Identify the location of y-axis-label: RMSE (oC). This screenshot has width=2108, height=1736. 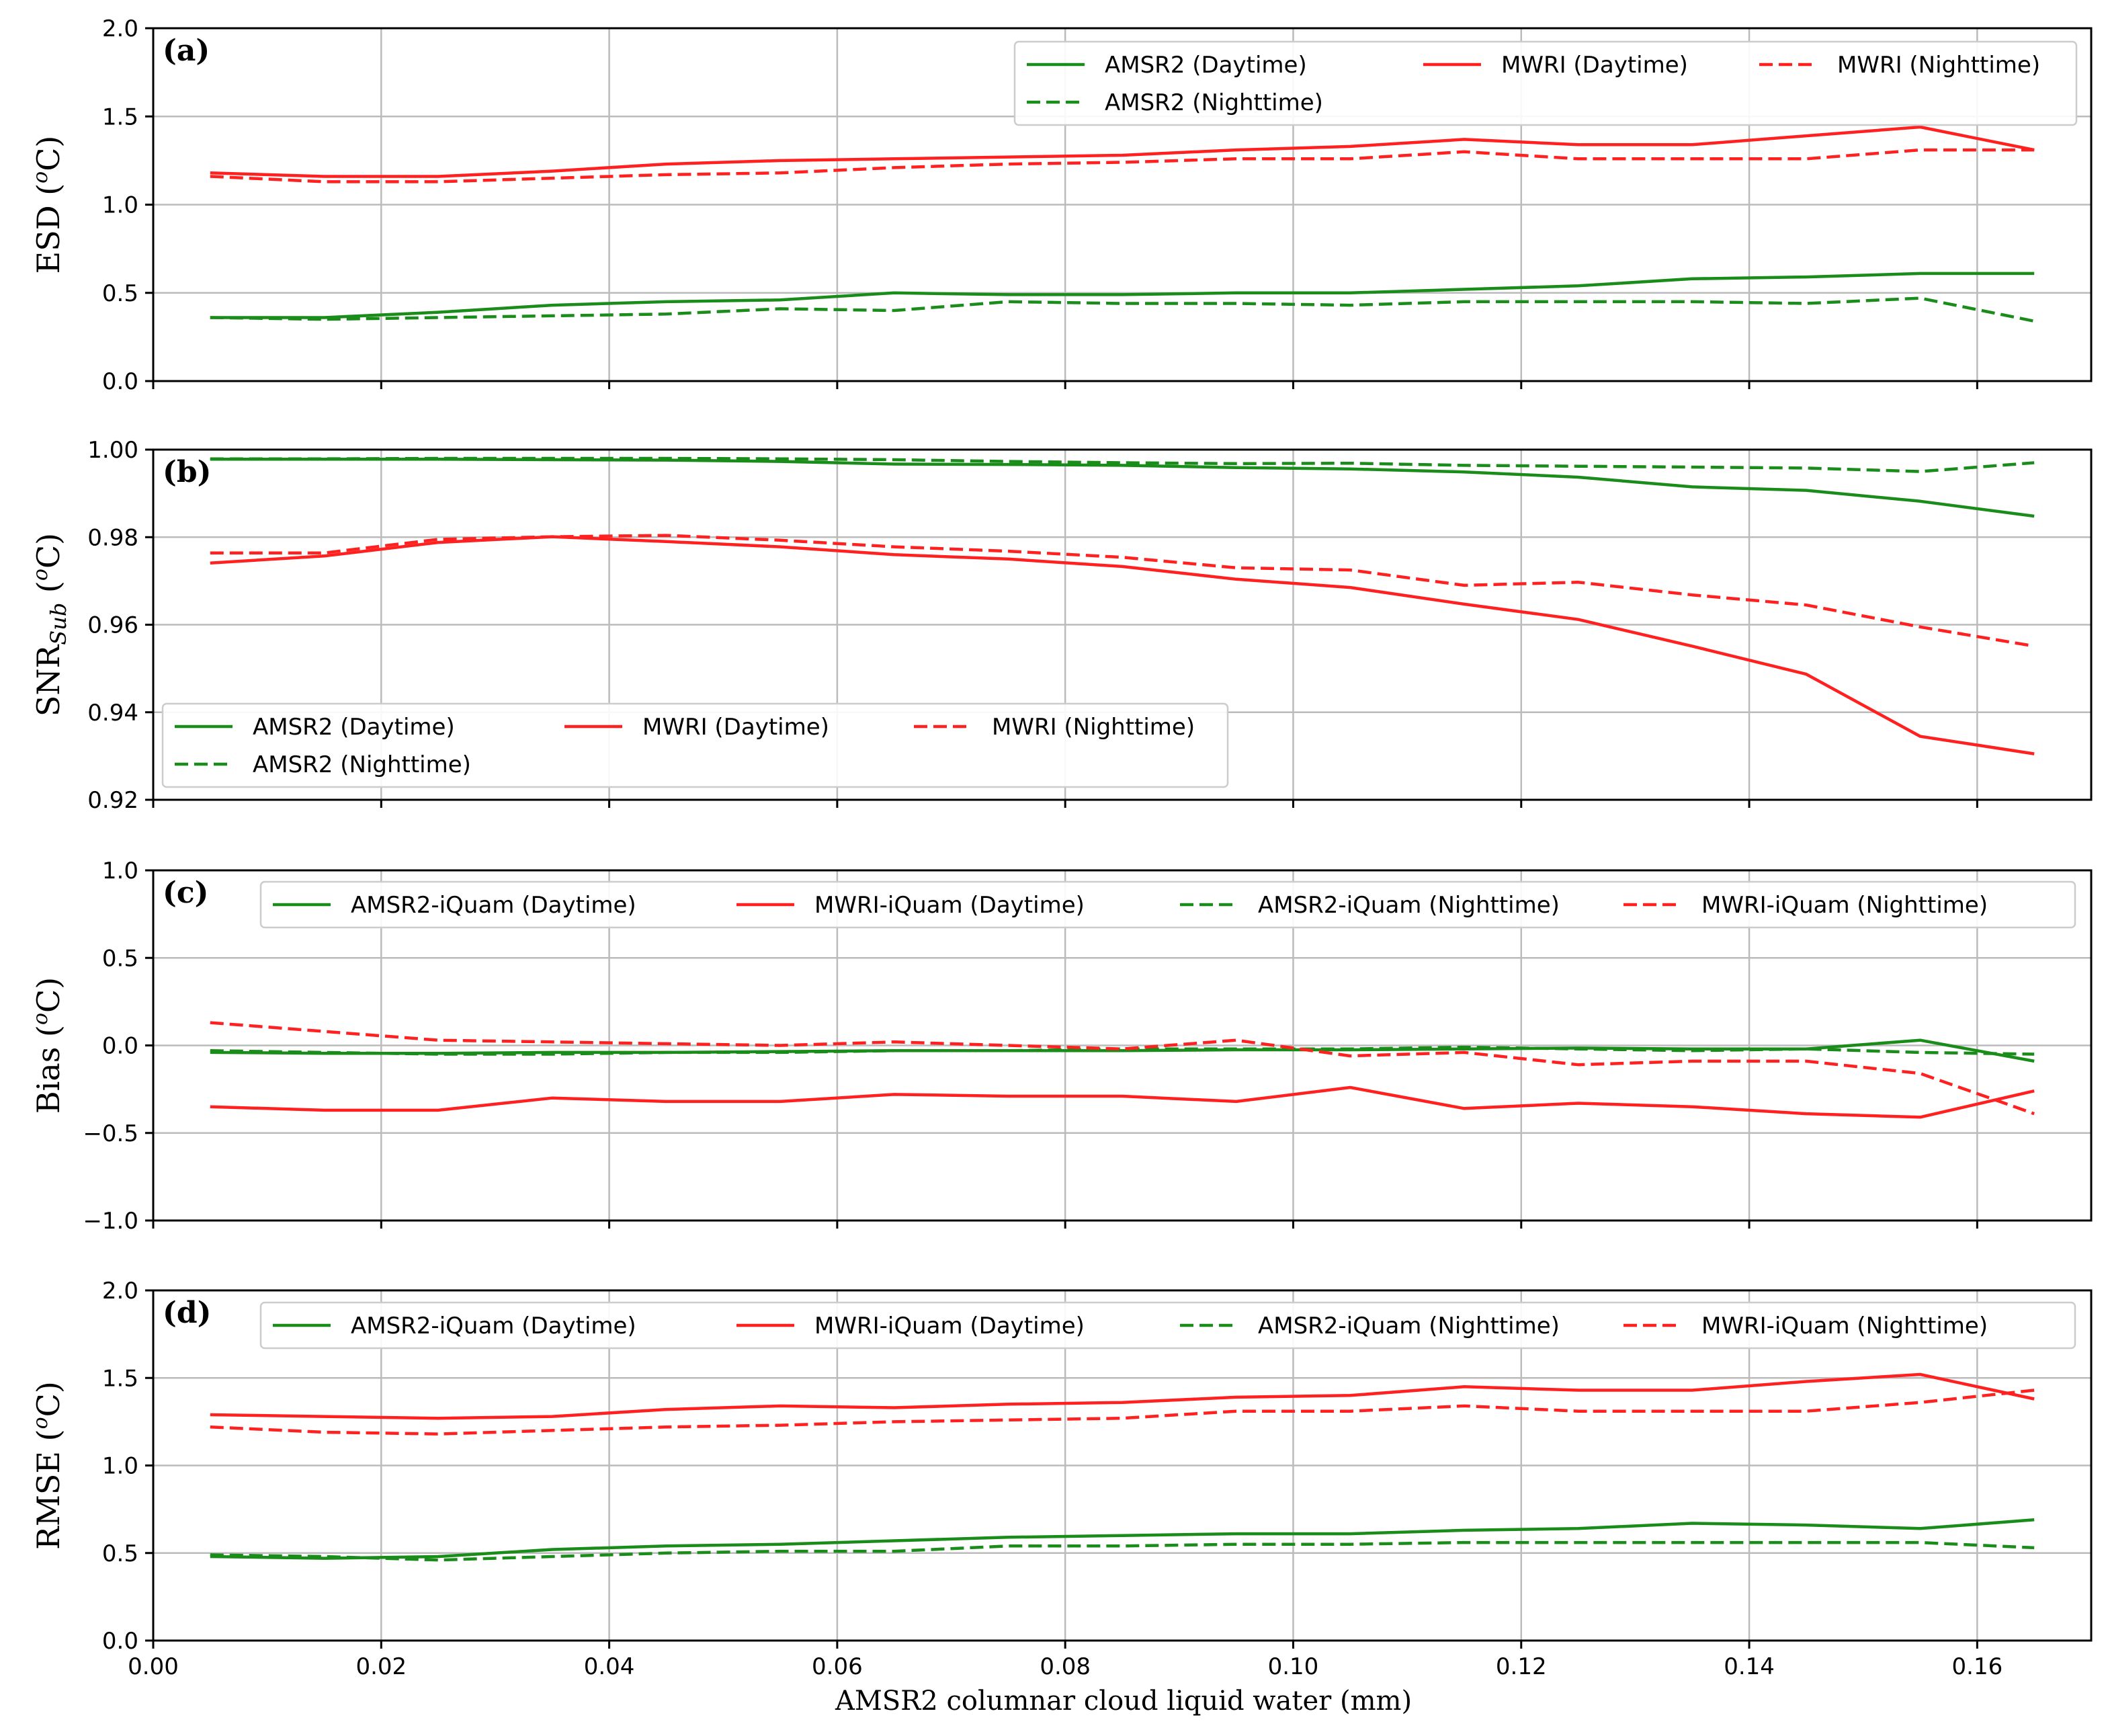
(48, 1465).